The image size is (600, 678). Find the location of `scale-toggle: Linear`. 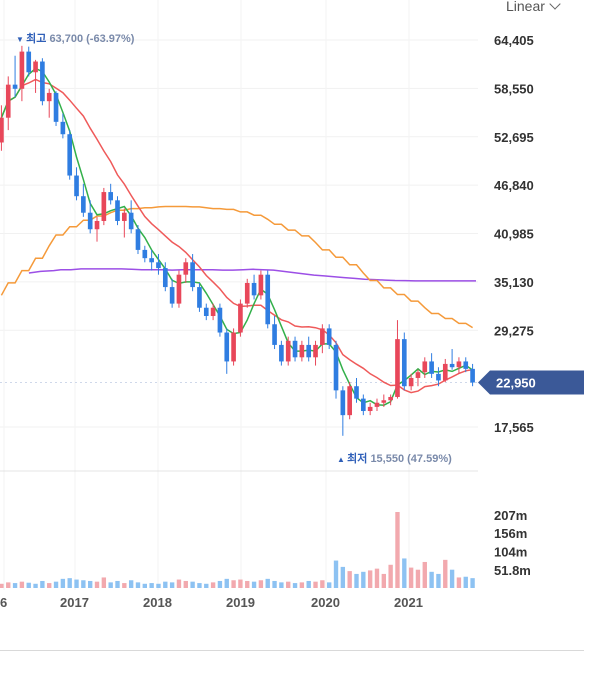

scale-toggle: Linear is located at coordinates (533, 8).